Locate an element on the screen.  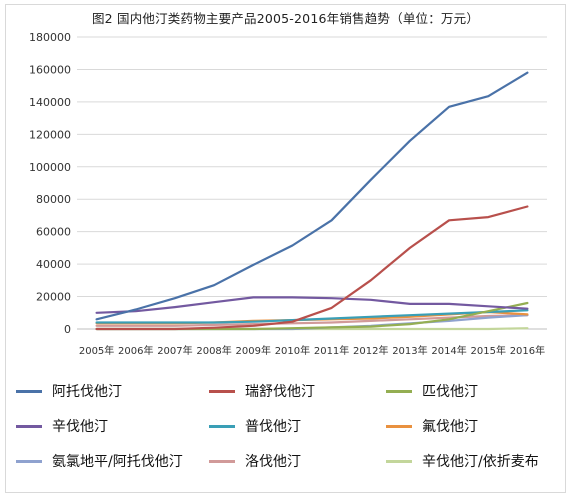
x-tick-label: 2005年 is located at coordinates (96, 350).